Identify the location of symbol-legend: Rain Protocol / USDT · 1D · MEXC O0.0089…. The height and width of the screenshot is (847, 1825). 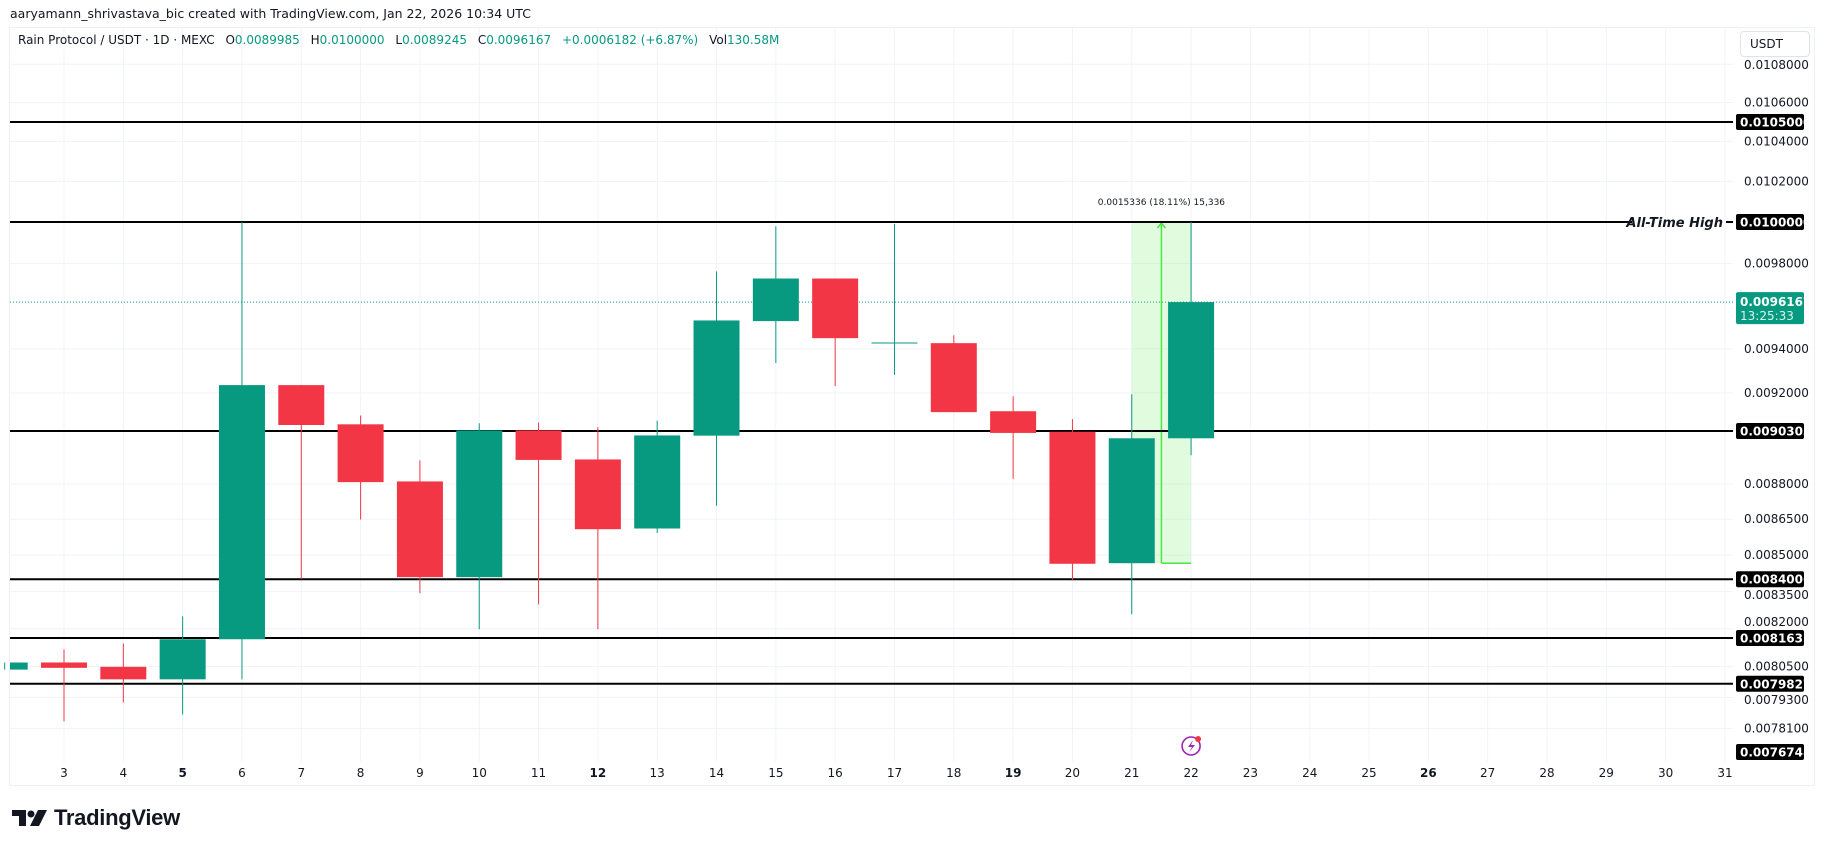
(398, 40).